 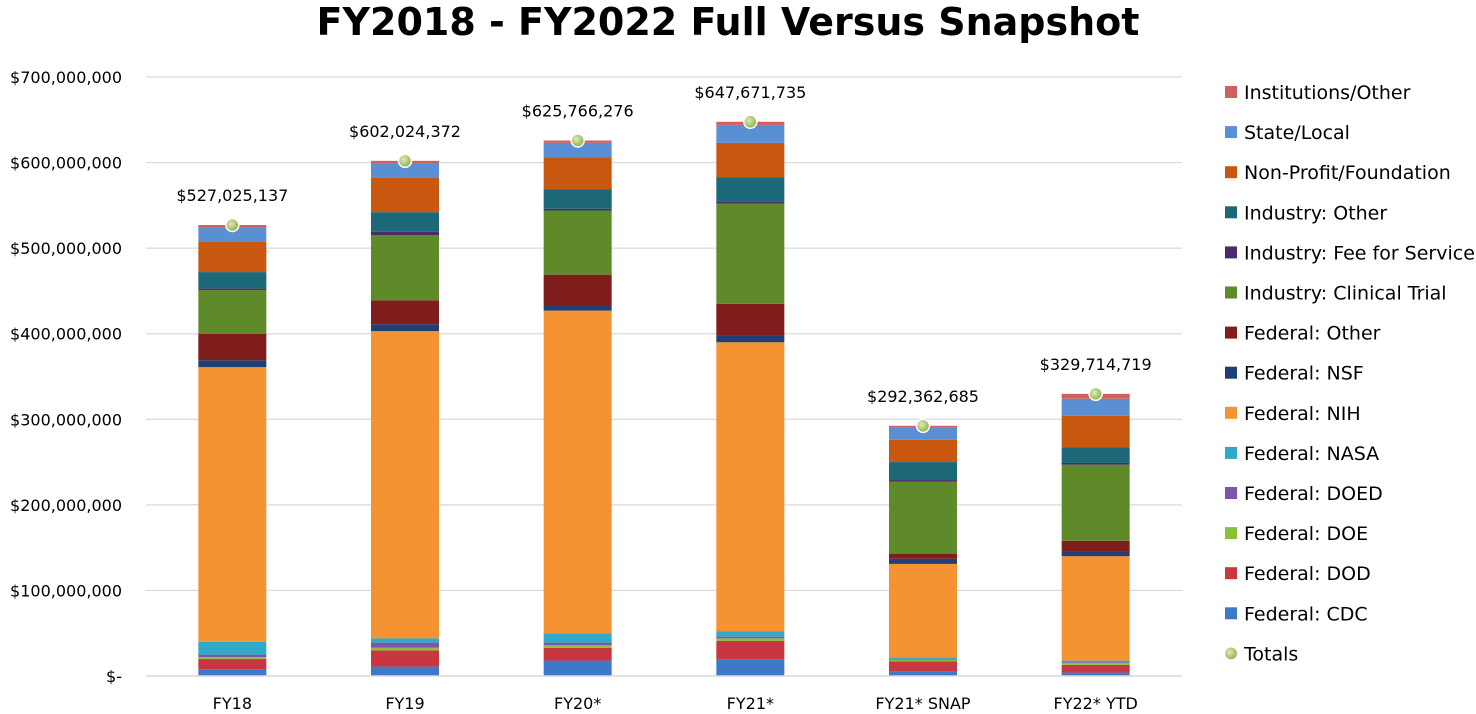 What do you see at coordinates (577, 703) in the screenshot?
I see `x-tick-label: FY20*` at bounding box center [577, 703].